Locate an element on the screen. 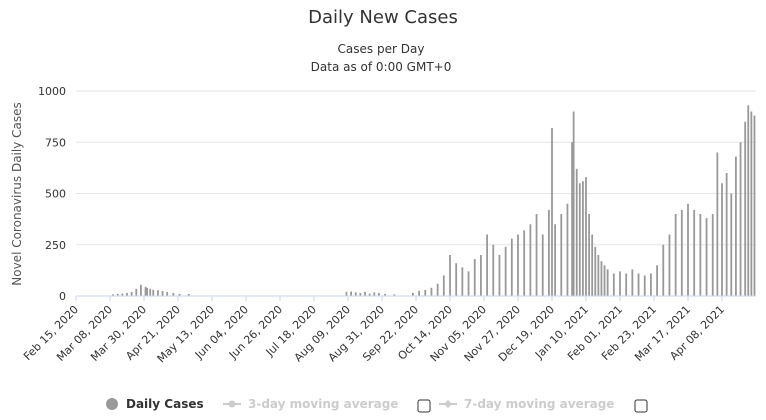  legend-label-7day: 7-day moving average is located at coordinates (539, 404).